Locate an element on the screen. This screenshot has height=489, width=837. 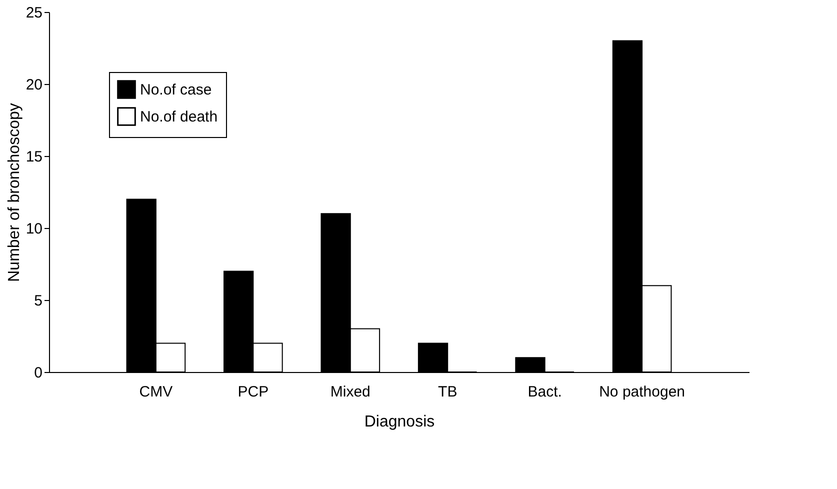
y-axis-title: Number of bronchoscopy is located at coordinates (14, 192).